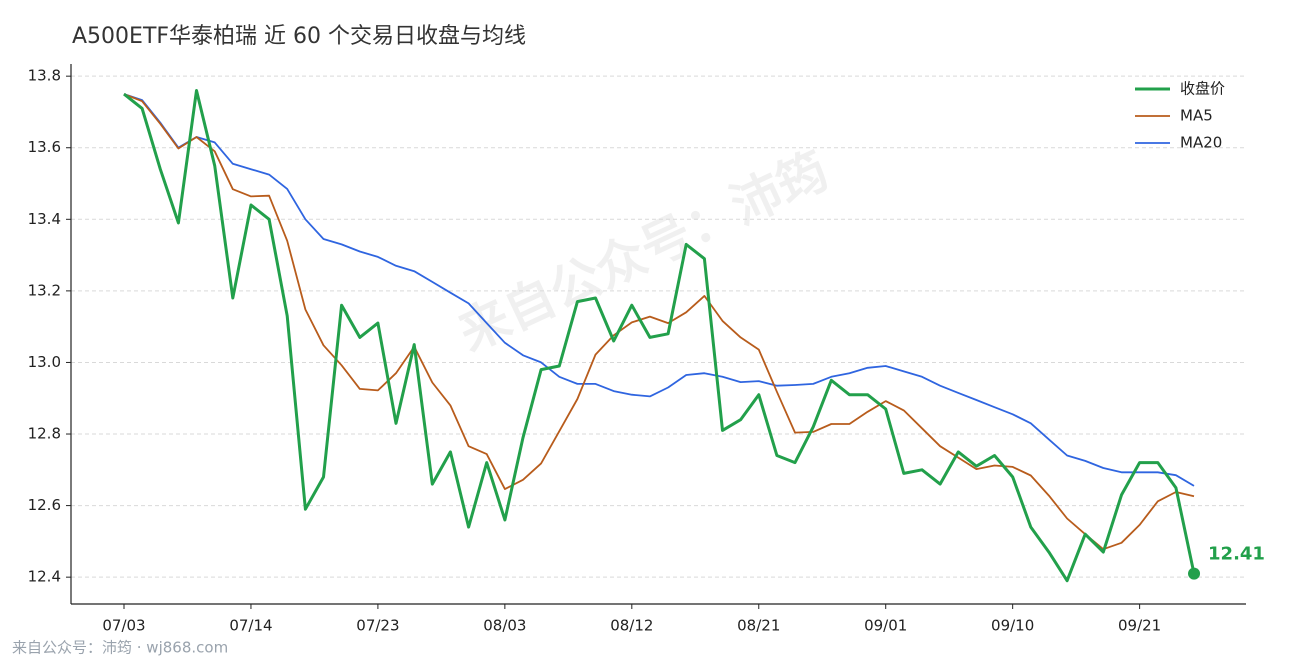  Describe the element at coordinates (1194, 573) in the screenshot. I see `last-point` at that location.